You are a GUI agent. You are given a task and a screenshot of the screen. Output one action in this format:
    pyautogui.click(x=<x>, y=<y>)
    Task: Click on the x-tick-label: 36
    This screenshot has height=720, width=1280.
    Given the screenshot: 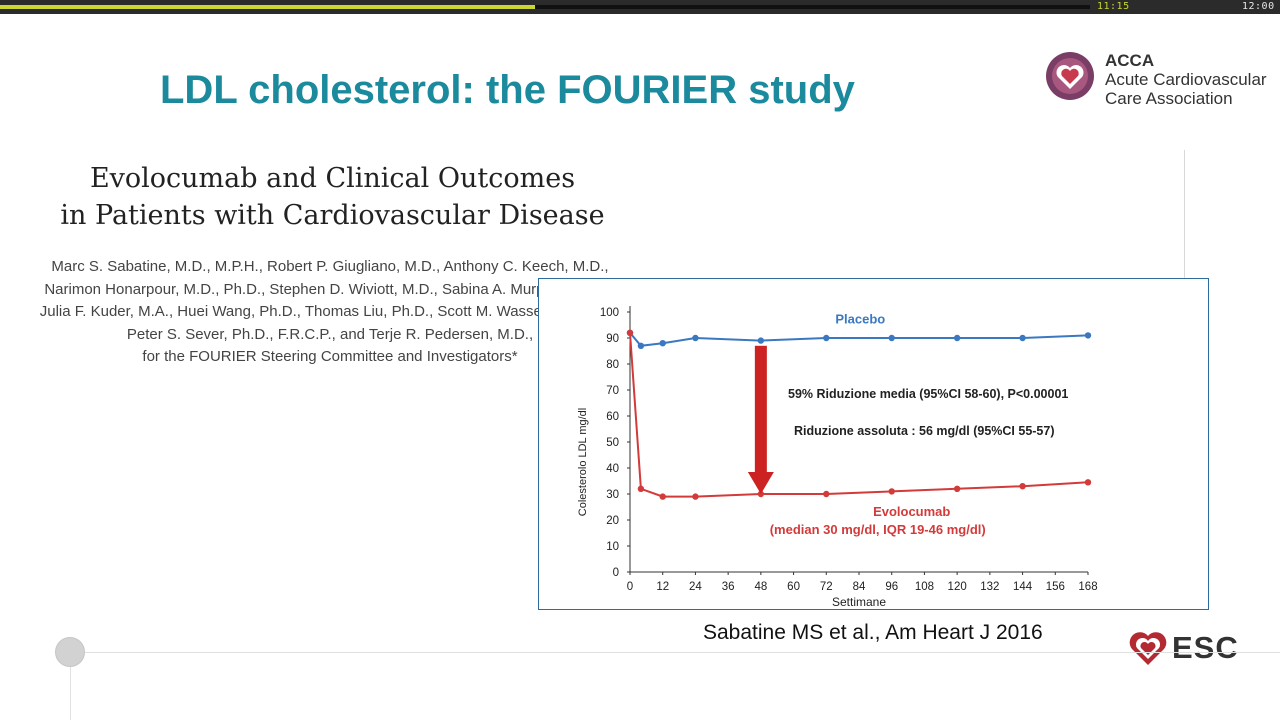 What is the action you would take?
    pyautogui.click(x=728, y=587)
    